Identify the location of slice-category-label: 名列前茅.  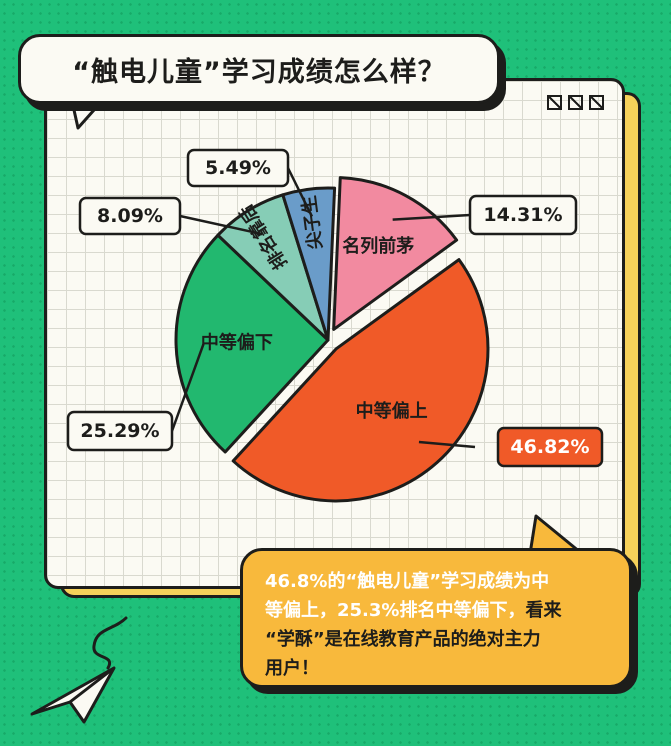
(378, 246).